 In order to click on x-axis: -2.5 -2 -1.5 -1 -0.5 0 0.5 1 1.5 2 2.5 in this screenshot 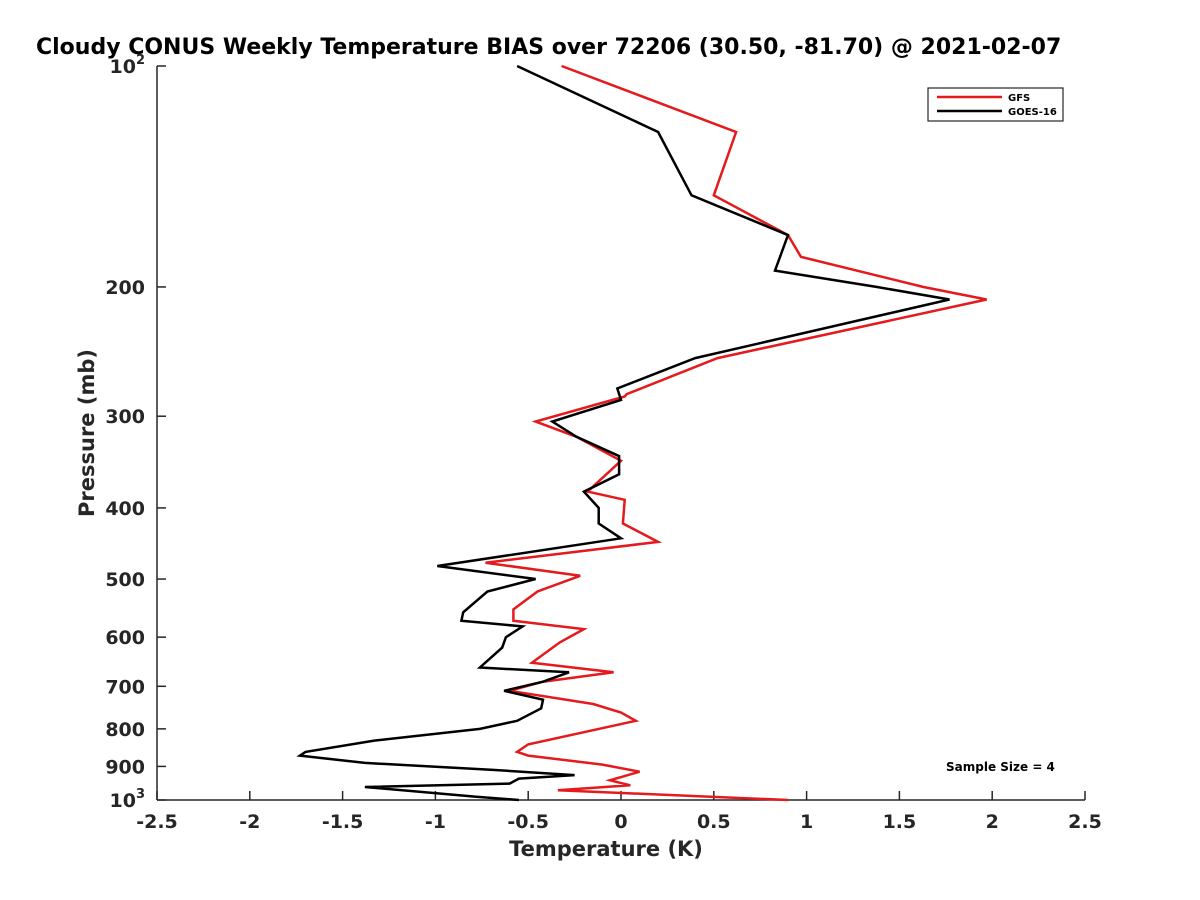, I will do `click(619, 812)`.